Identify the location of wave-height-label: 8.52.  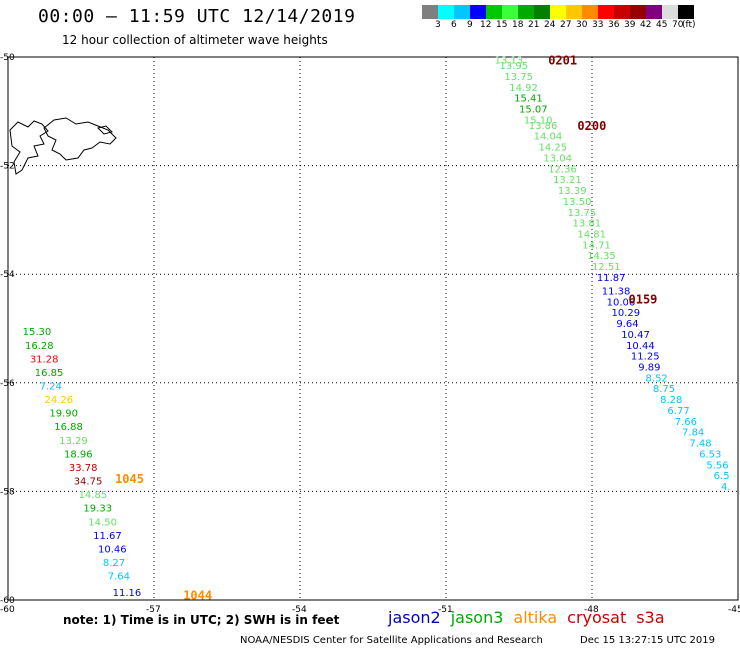
(657, 378).